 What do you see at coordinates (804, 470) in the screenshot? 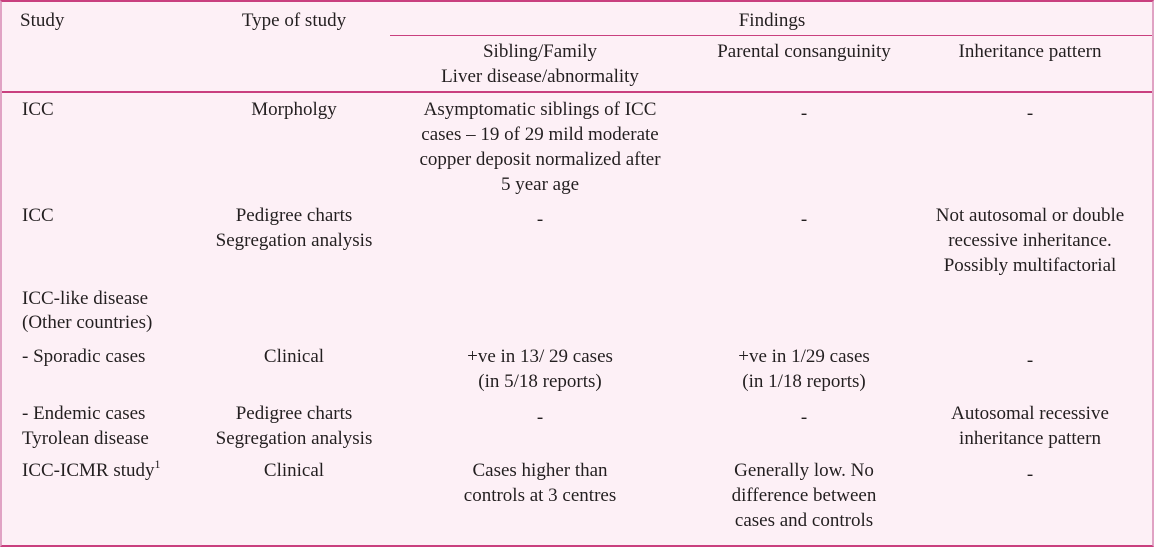
I see `row5-consanguinity-1: Generally low. No` at bounding box center [804, 470].